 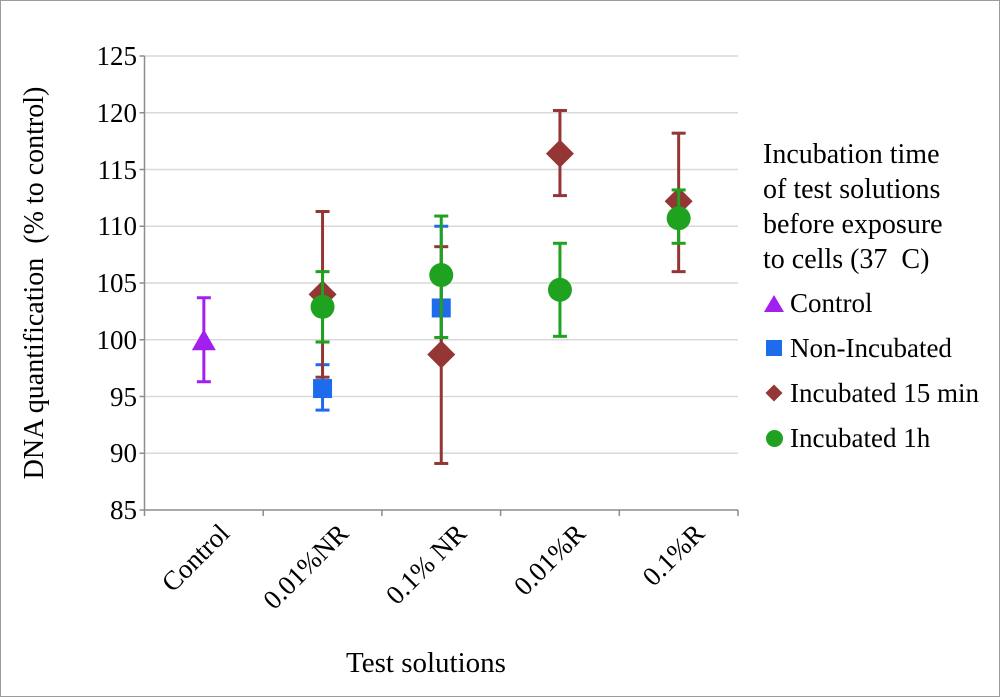 What do you see at coordinates (860, 437) in the screenshot?
I see `legend-item-label: Incubated 1h` at bounding box center [860, 437].